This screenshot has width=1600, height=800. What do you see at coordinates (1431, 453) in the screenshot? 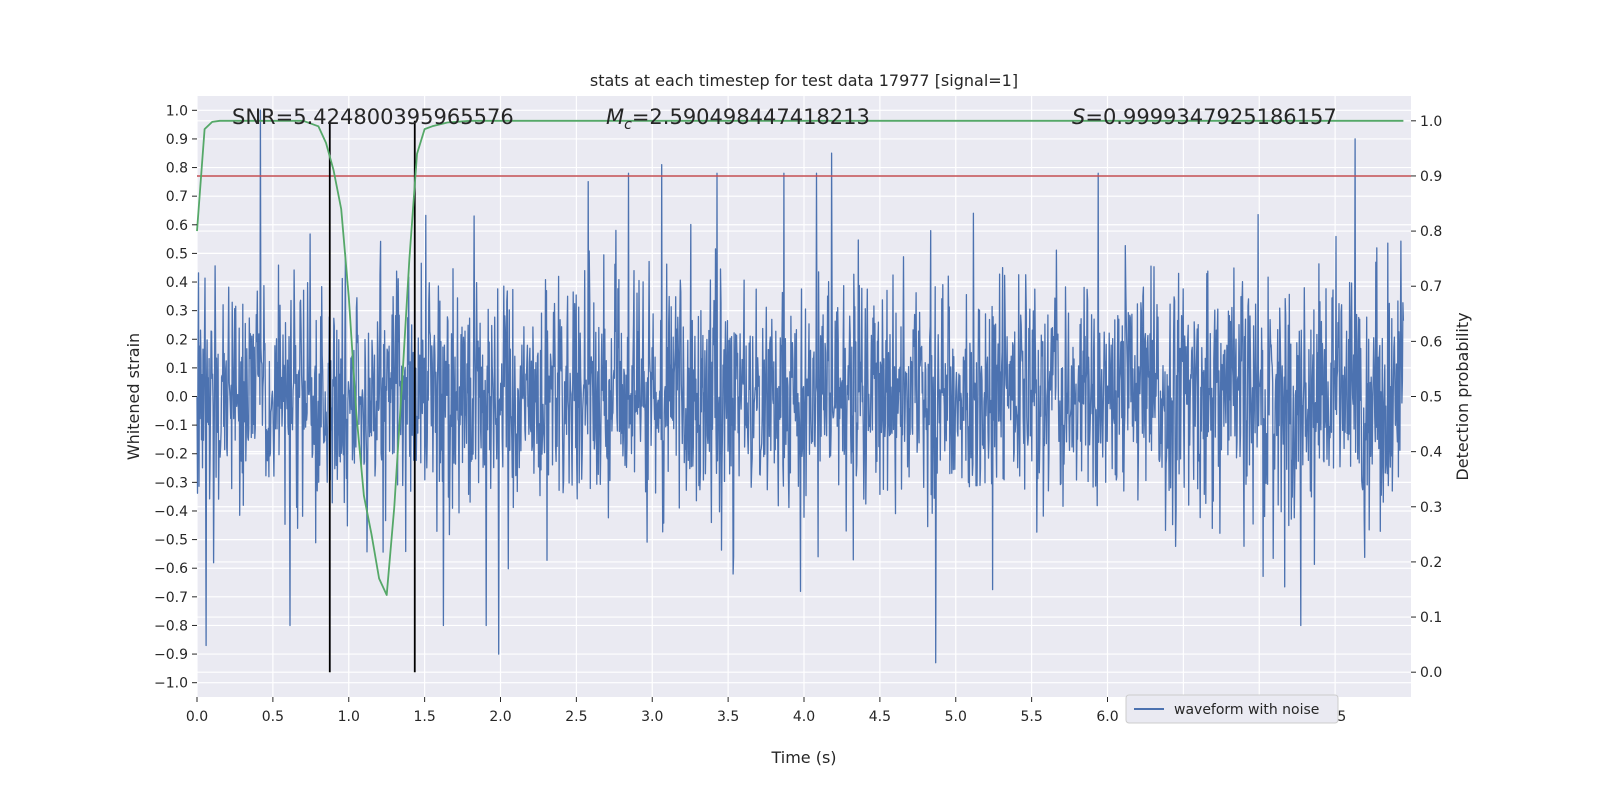
I see `y2-tick-label: 0.4` at bounding box center [1431, 453].